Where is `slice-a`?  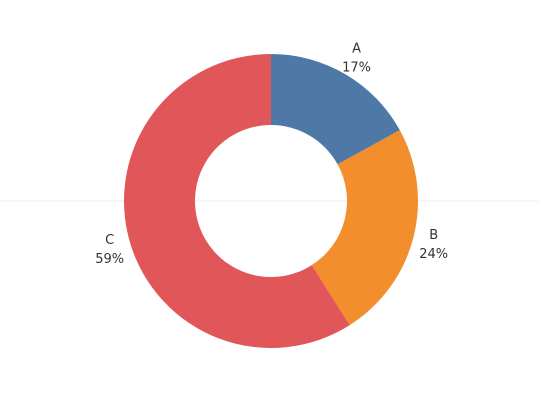 slice-a is located at coordinates (335, 109).